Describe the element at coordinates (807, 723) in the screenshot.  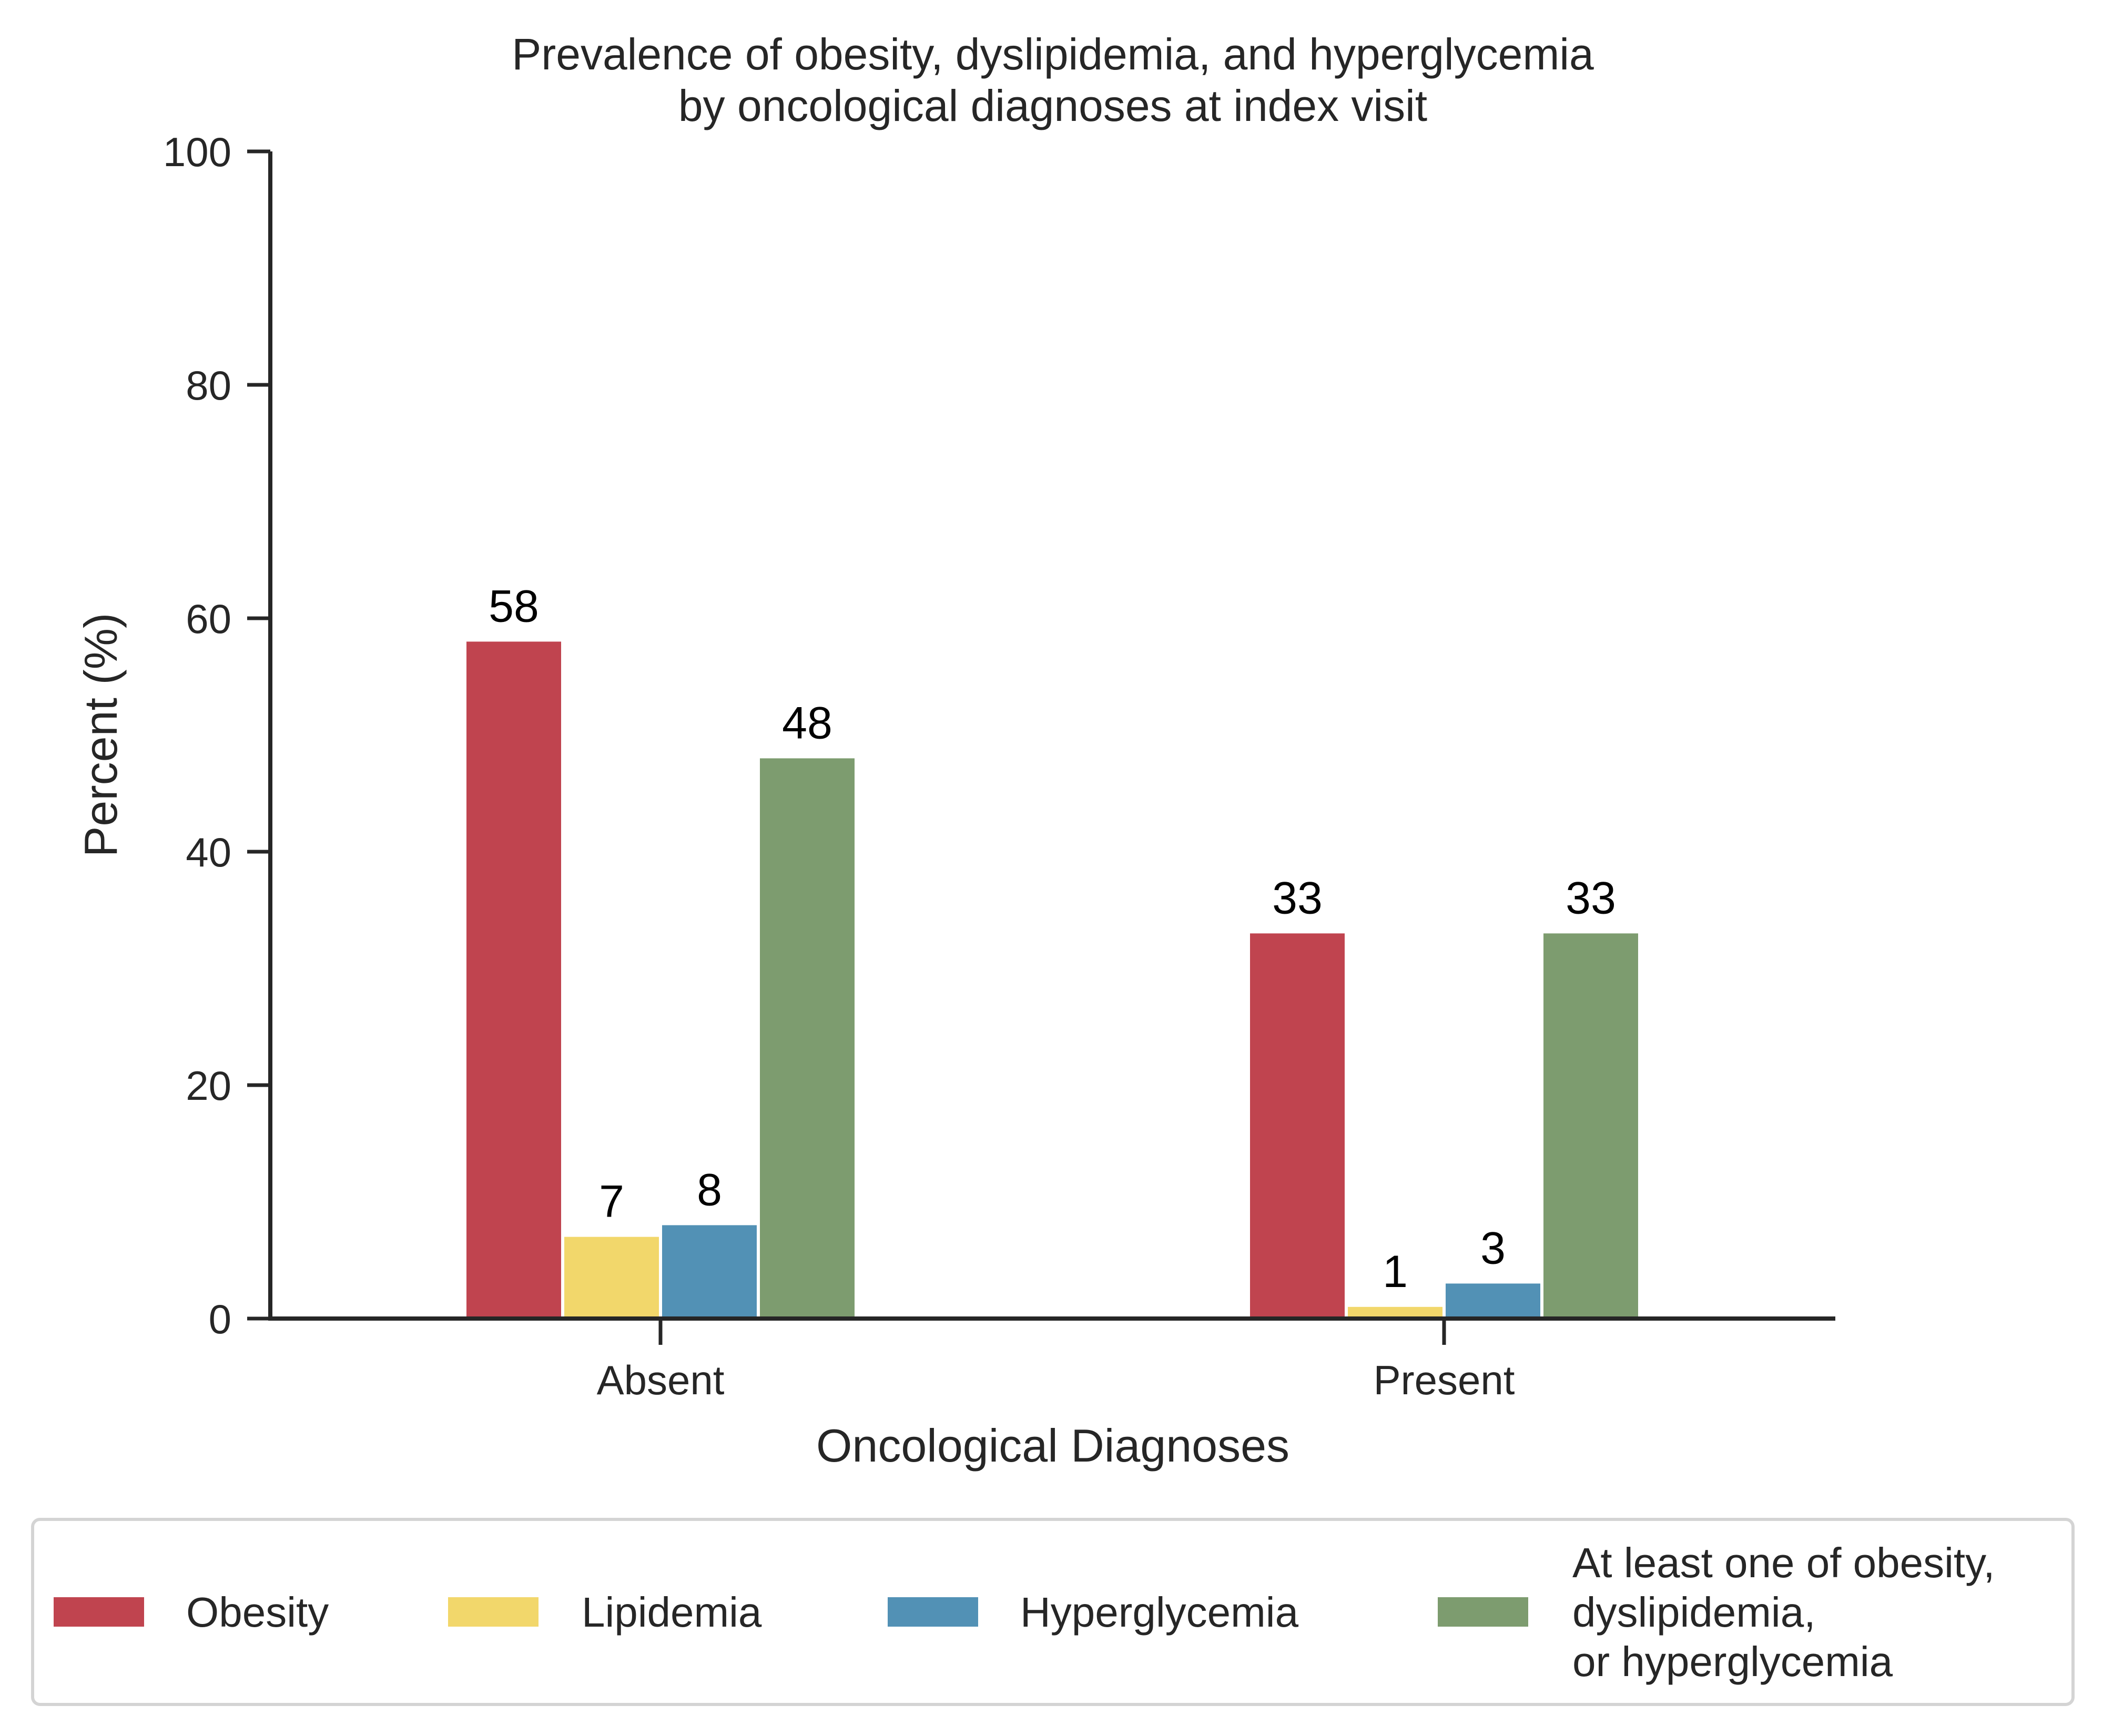
I see `data-label-absent-series-4: 48` at that location.